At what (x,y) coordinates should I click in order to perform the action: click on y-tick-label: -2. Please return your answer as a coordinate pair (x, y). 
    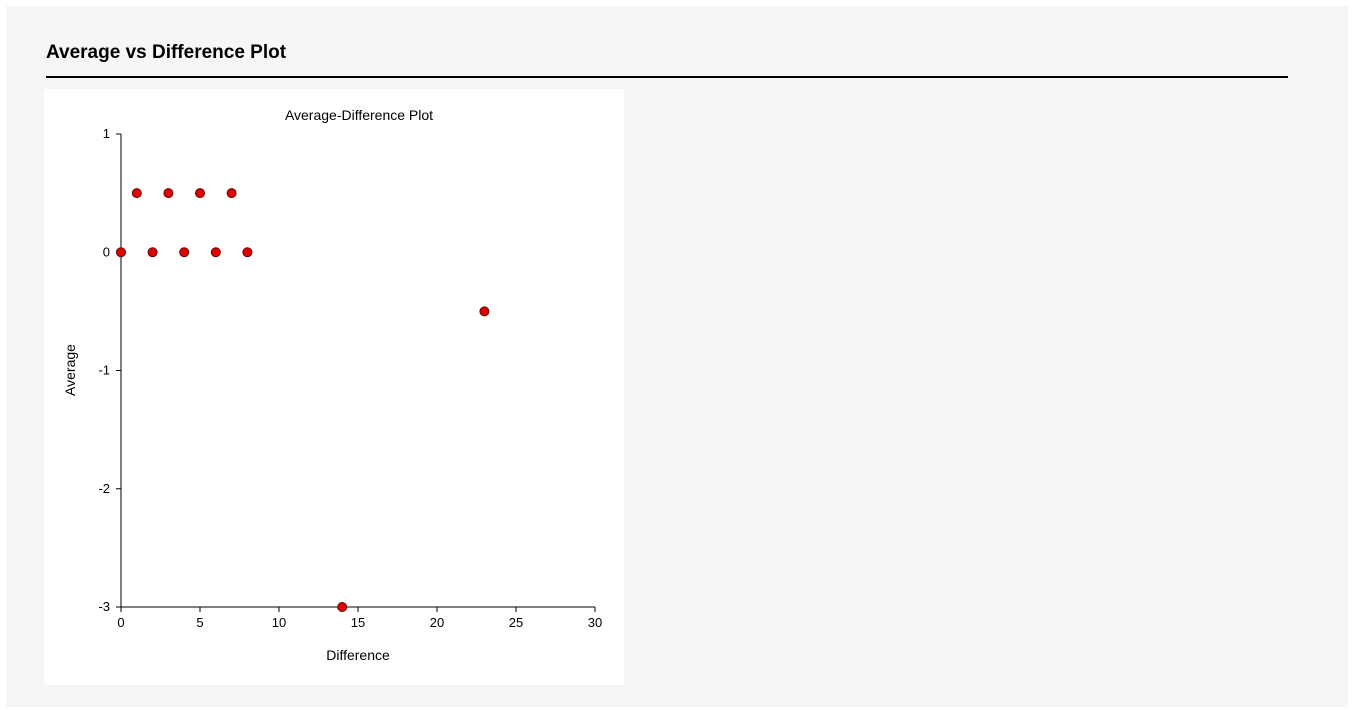
    Looking at the image, I should click on (104, 488).